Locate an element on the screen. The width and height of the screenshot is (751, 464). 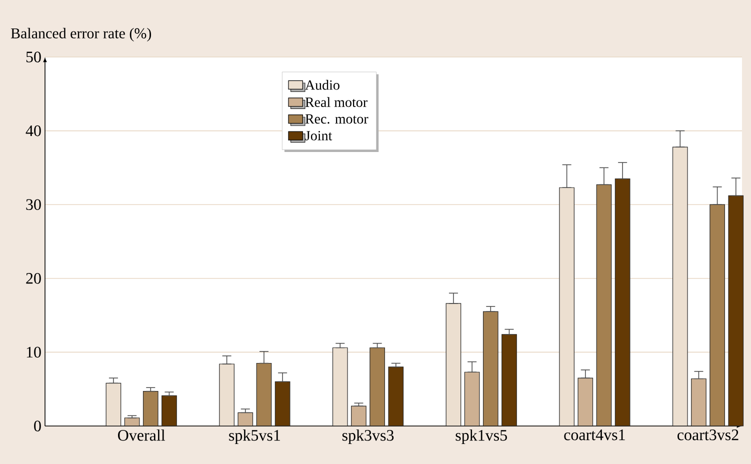
y-tick-label: 50 is located at coordinates (33, 57).